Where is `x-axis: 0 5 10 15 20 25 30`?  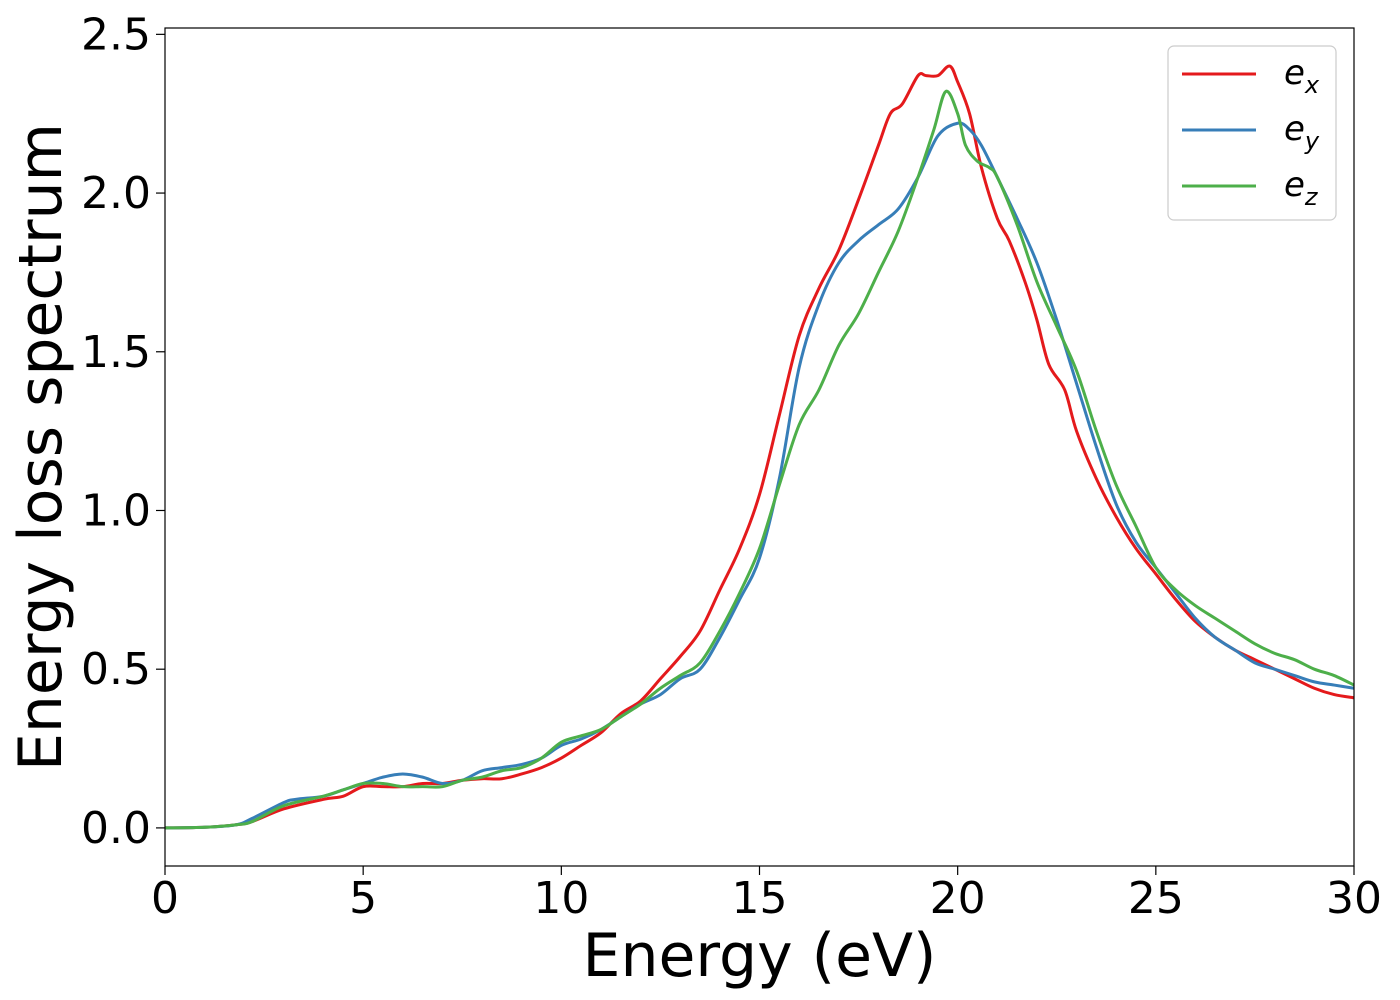
x-axis: 0 5 10 15 20 25 30 is located at coordinates (766, 895).